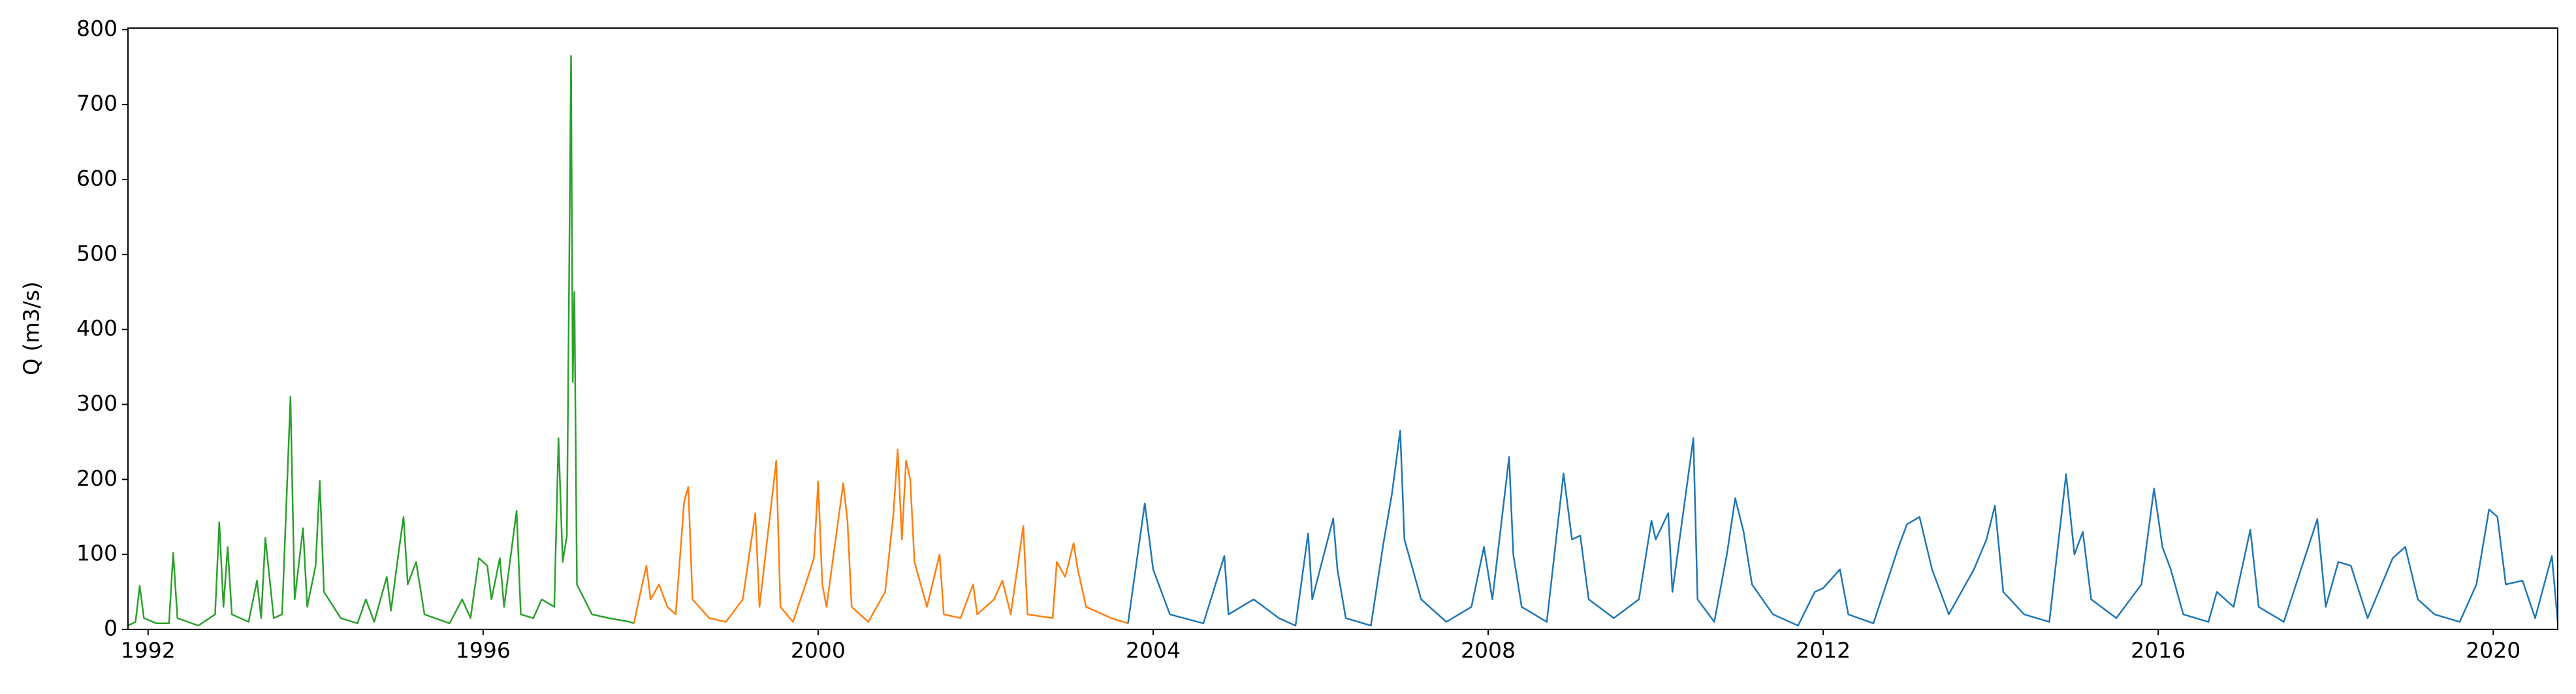 This screenshot has height=694, width=2576. I want to click on y-tick-label: 800, so click(97, 28).